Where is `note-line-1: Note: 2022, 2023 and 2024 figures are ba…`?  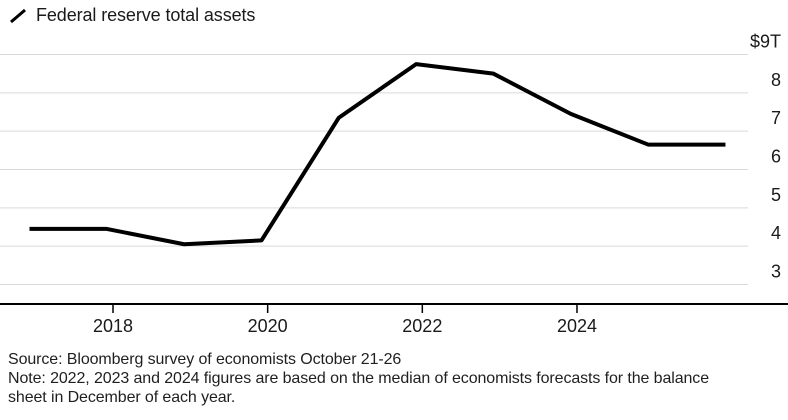 note-line-1: Note: 2022, 2023 and 2024 figures are ba… is located at coordinates (358, 378).